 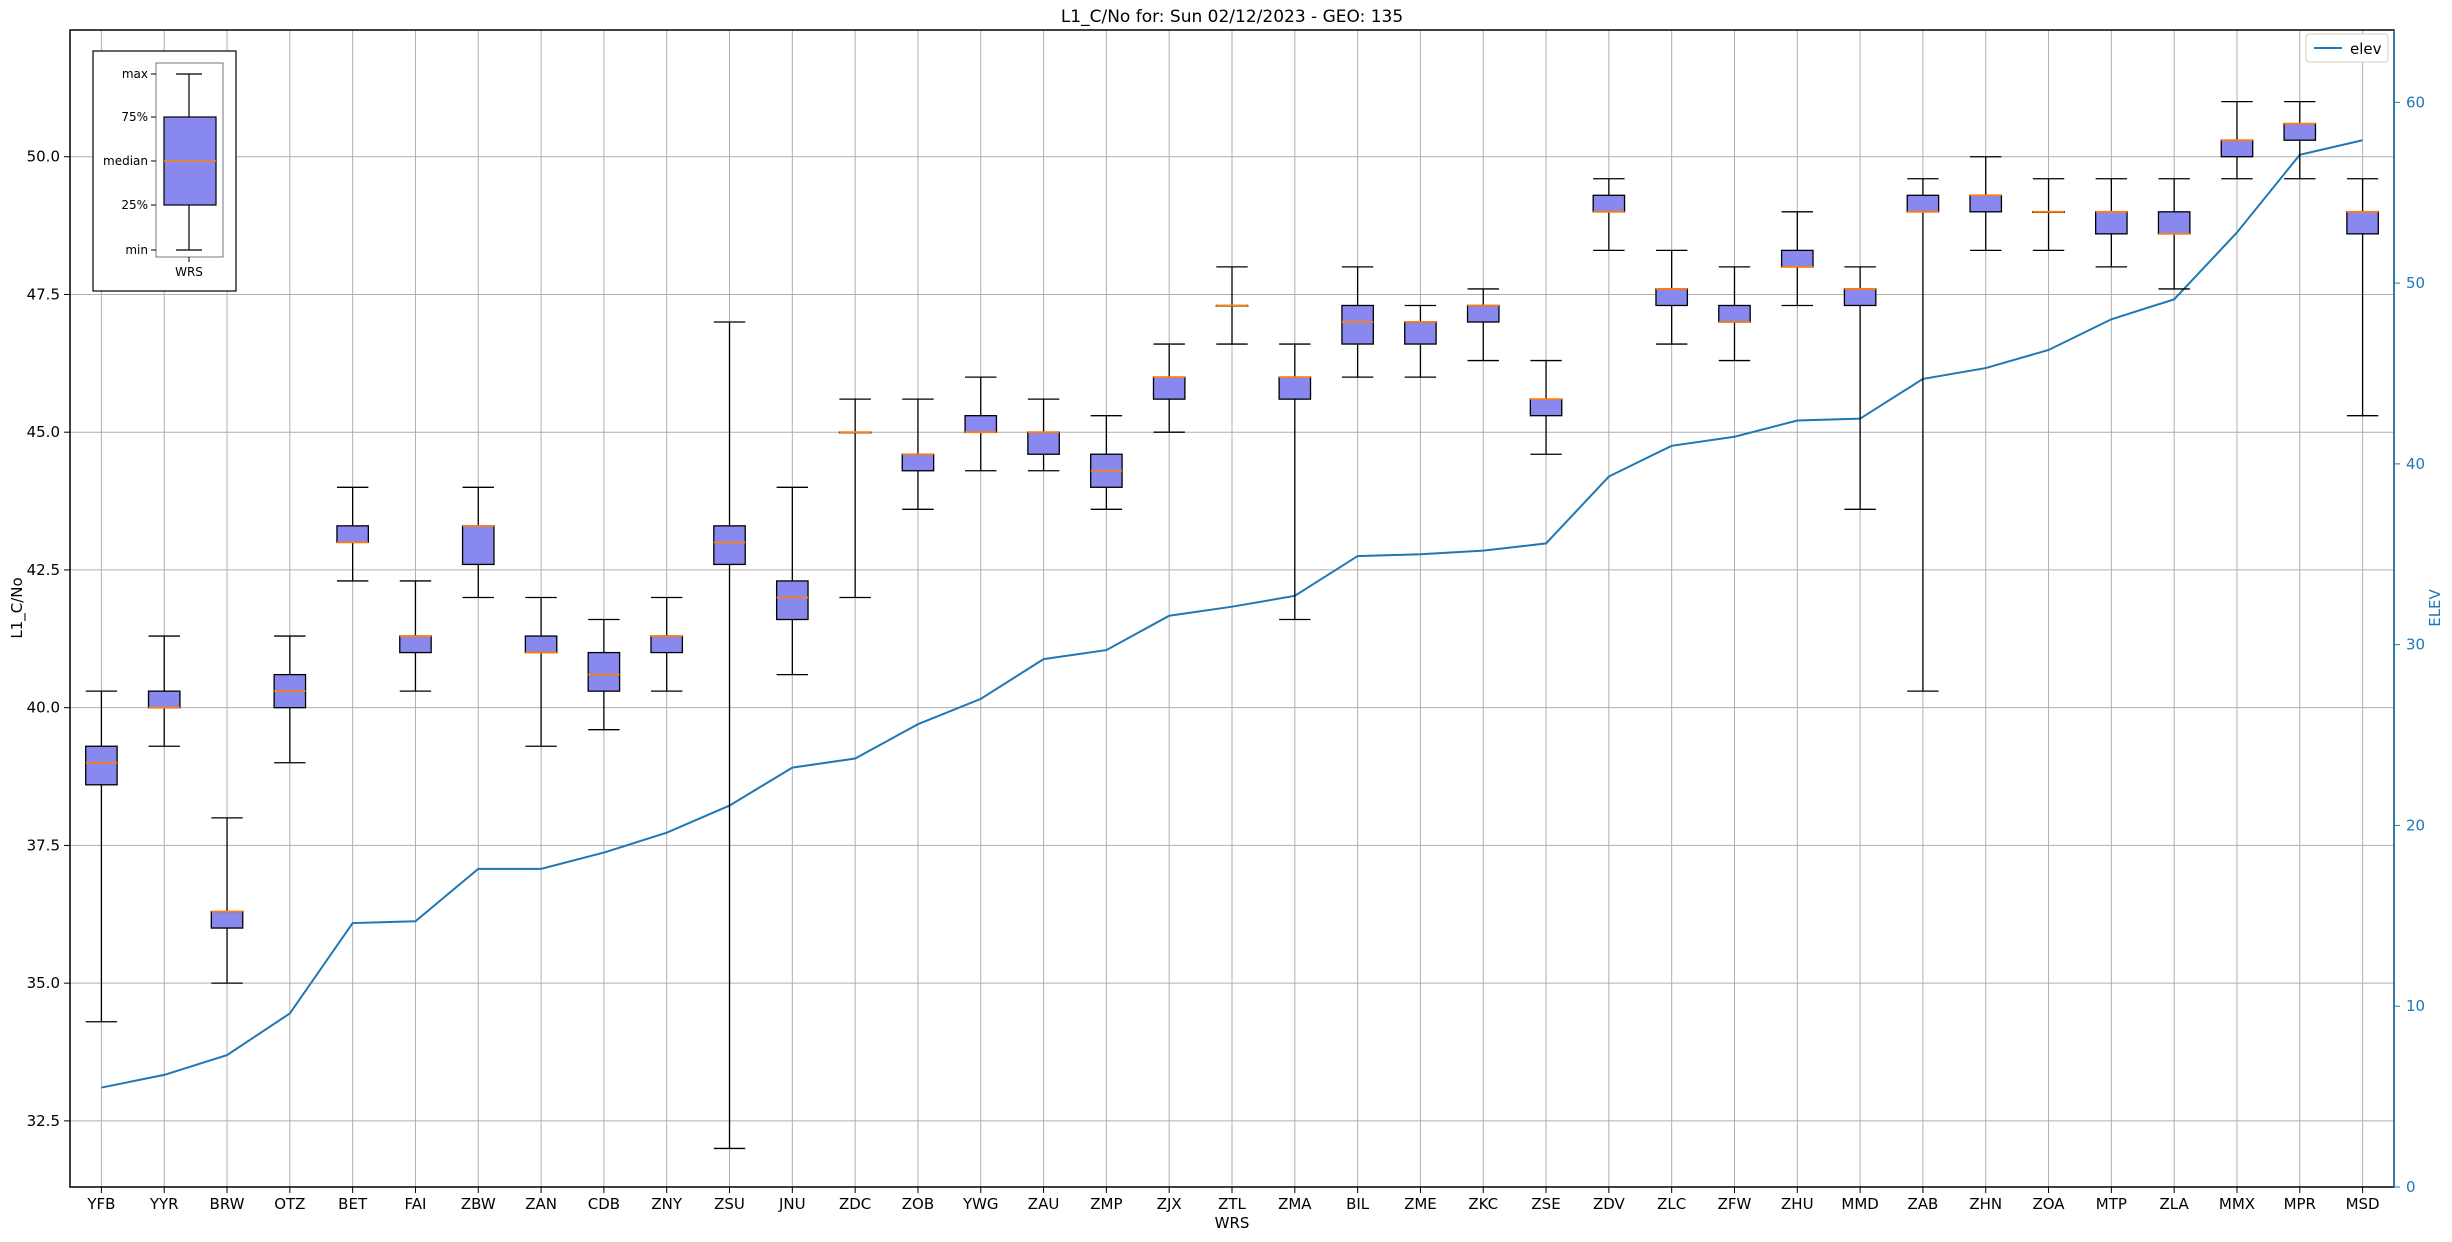 What do you see at coordinates (2048, 215) in the screenshot?
I see `box-ZOA` at bounding box center [2048, 215].